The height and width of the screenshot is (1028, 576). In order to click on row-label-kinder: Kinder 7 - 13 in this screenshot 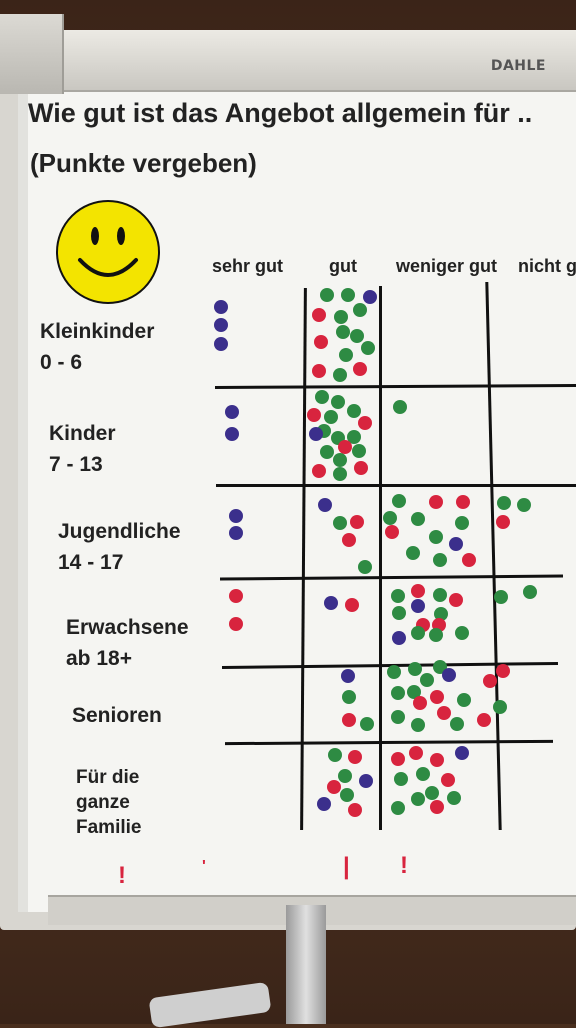, I will do `click(82, 449)`.